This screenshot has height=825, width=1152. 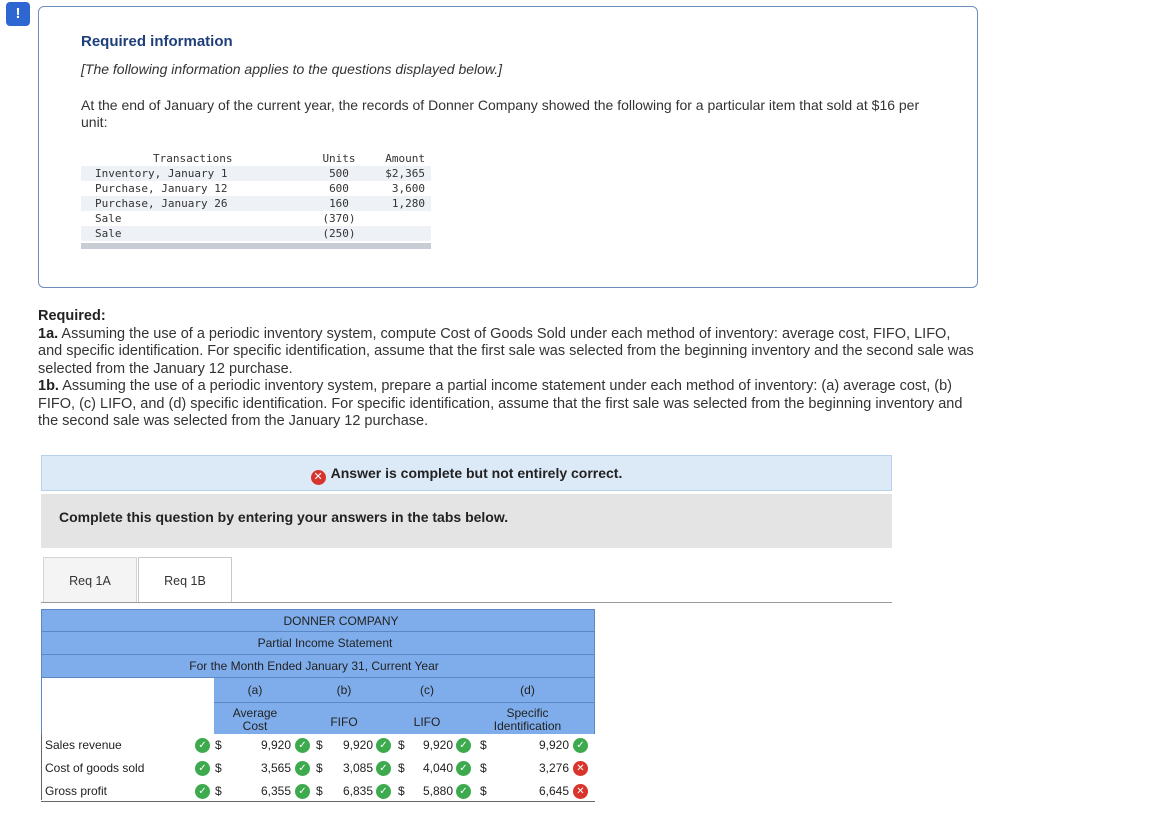 I want to click on col-a-name: Average Cost, so click(x=255, y=719).